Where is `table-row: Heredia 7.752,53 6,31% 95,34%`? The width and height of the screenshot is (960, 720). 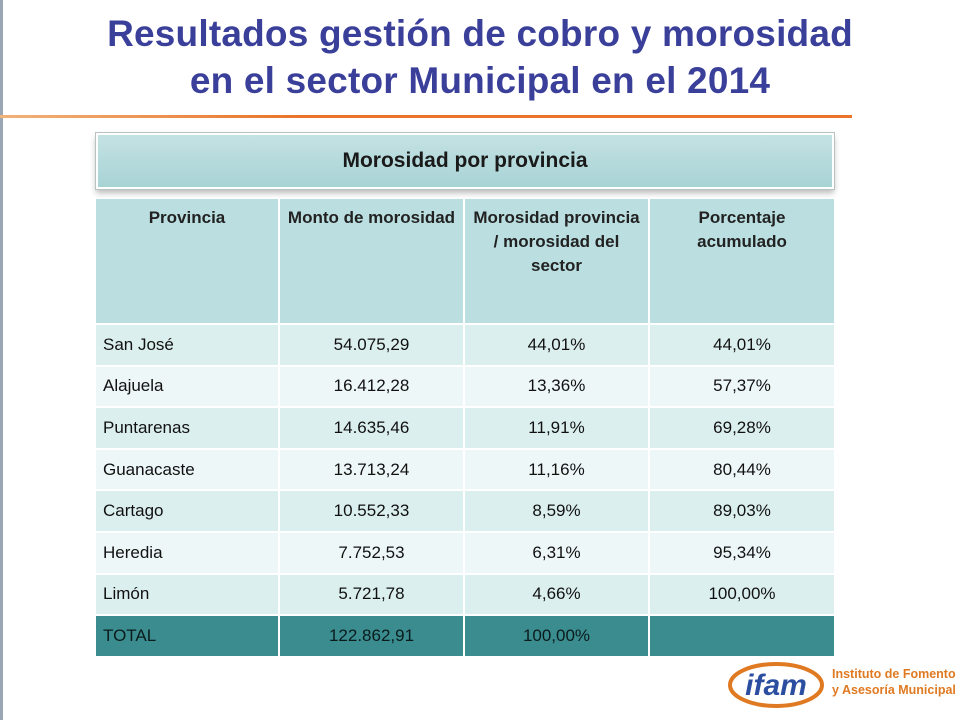 table-row: Heredia 7.752,53 6,31% 95,34% is located at coordinates (465, 552).